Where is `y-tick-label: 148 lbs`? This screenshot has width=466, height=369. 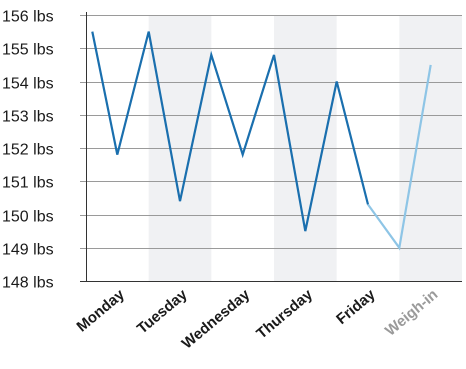
y-tick-label: 148 lbs is located at coordinates (28, 283).